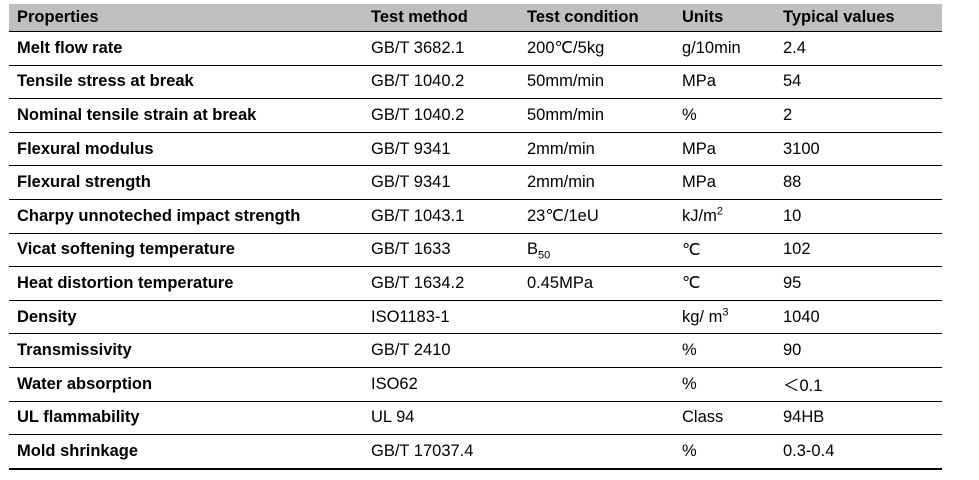 This screenshot has width=979, height=480. What do you see at coordinates (186, 18) in the screenshot?
I see `header-properties: Properties` at bounding box center [186, 18].